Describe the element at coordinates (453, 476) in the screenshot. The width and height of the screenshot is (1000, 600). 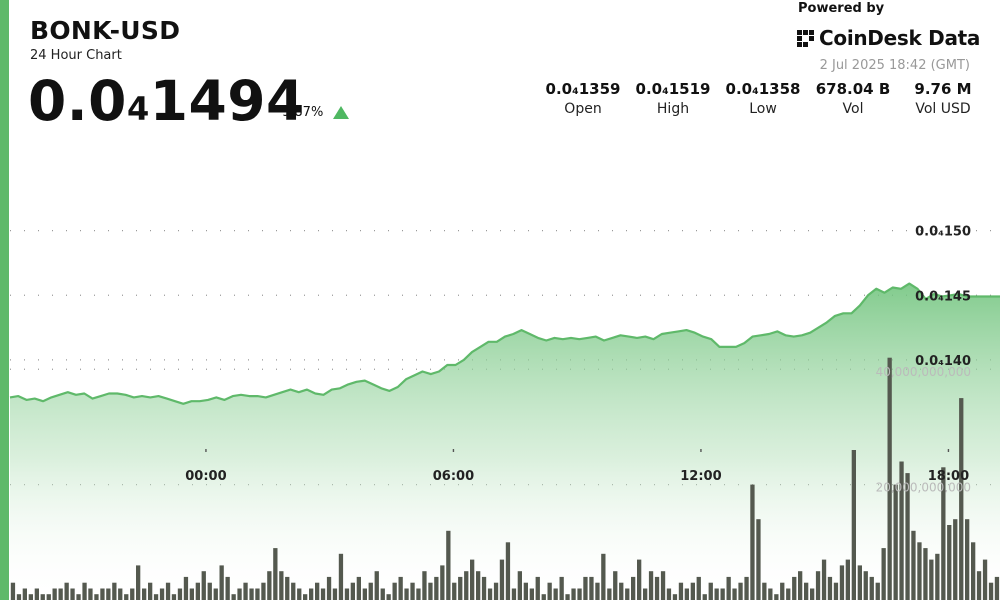
I see `x-tick-label: 06:00` at that location.